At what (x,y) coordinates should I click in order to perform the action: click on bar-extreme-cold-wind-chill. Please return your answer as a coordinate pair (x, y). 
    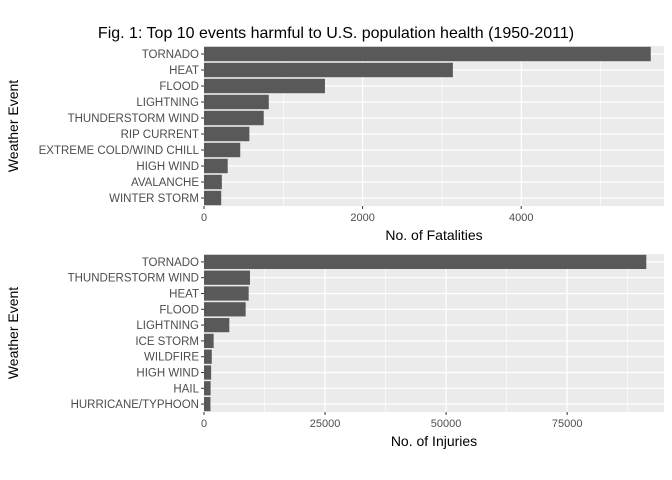
    Looking at the image, I should click on (222, 150).